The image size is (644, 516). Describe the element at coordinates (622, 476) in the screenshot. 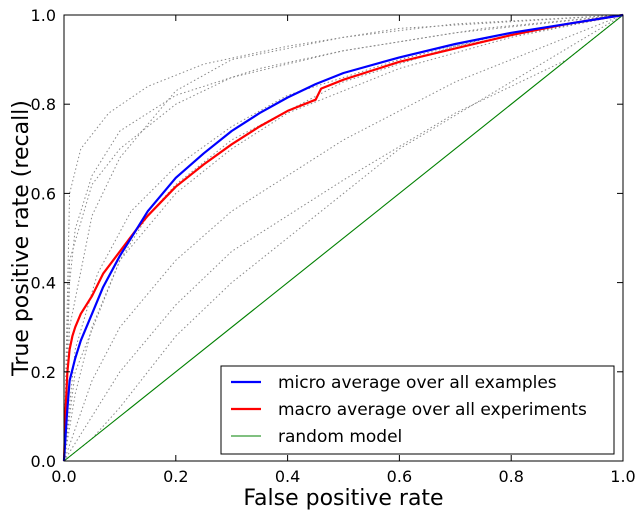

I see `x-tick-label: 1.0` at that location.